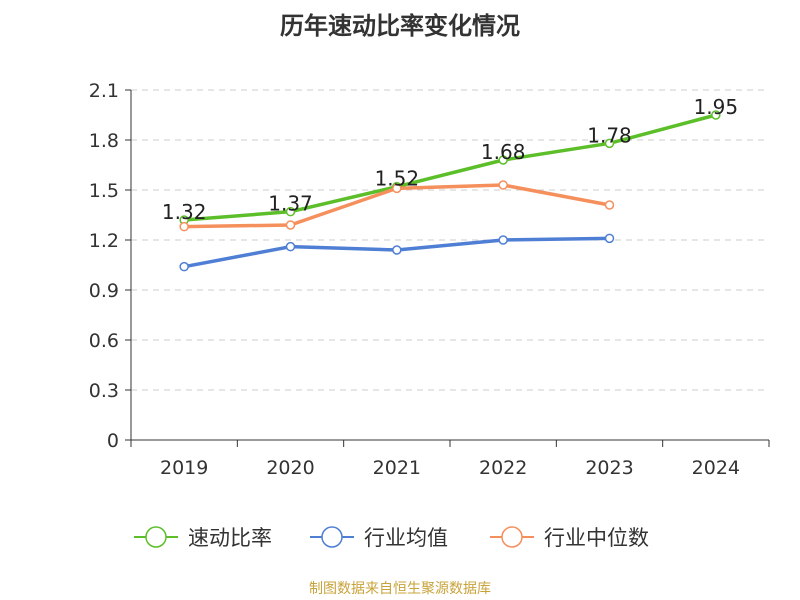 The image size is (800, 600). Describe the element at coordinates (716, 468) in the screenshot. I see `x-tick-label: 2024` at that location.